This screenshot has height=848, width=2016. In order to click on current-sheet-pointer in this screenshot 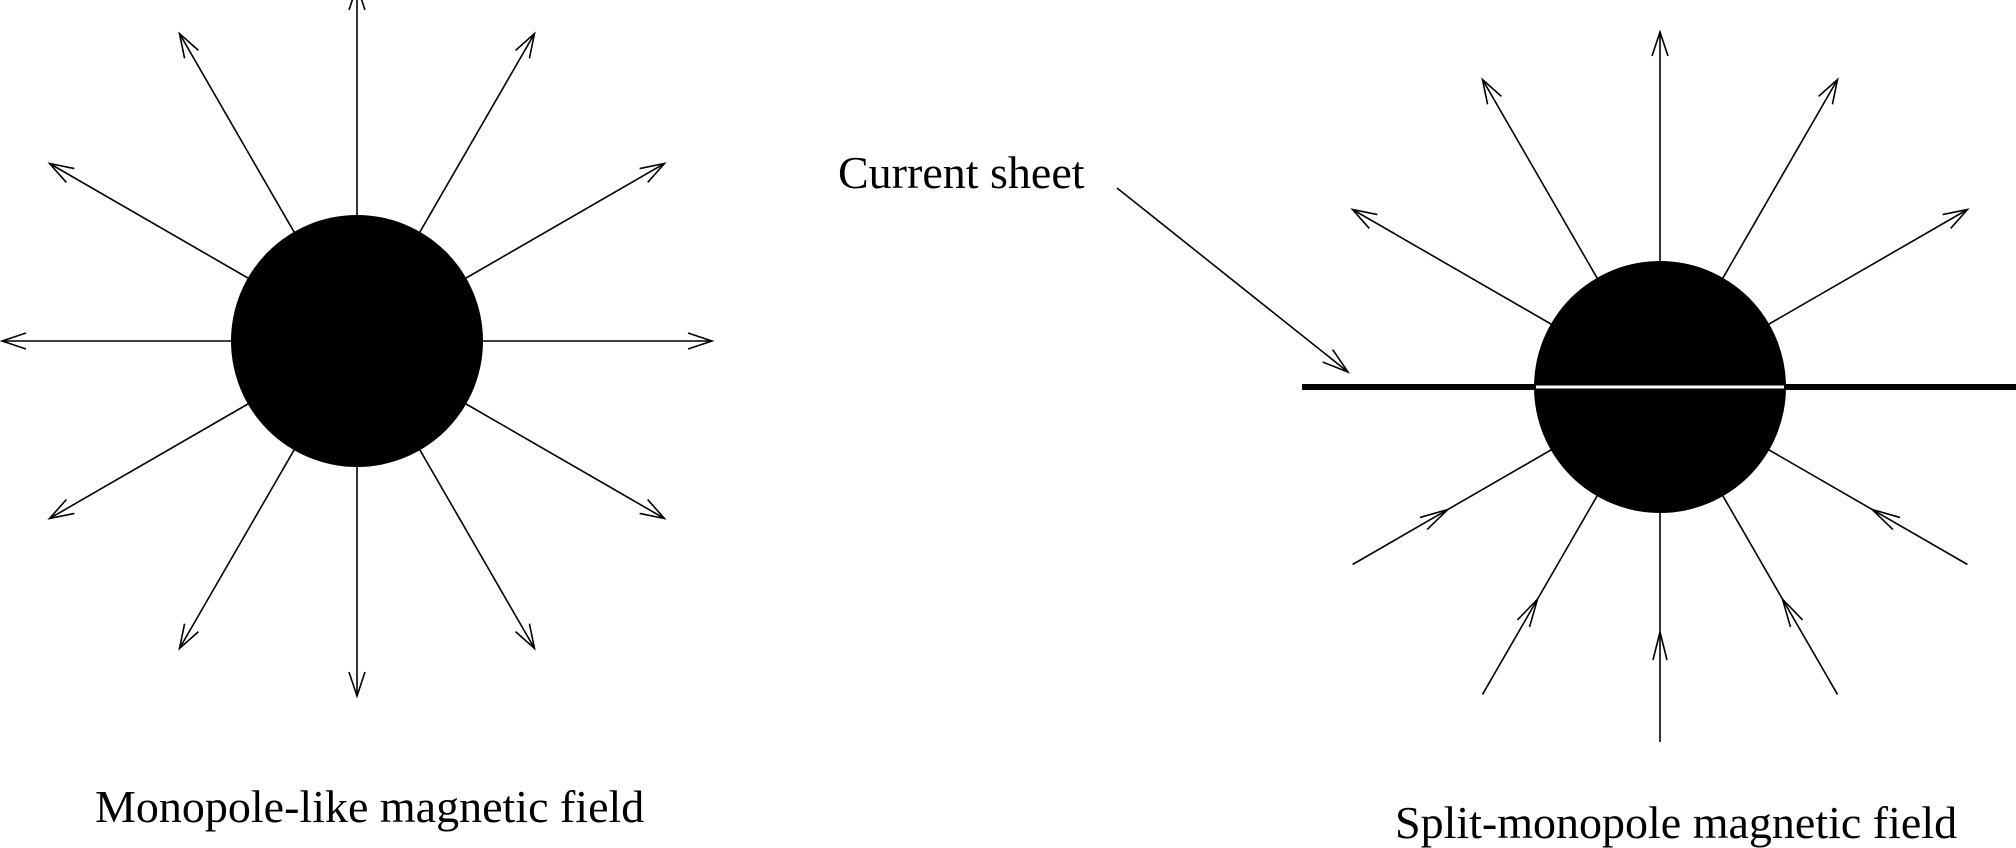, I will do `click(1233, 280)`.